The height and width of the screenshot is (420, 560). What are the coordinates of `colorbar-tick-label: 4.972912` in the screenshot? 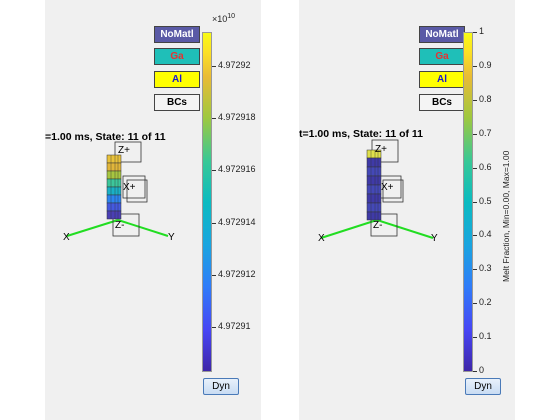 It's located at (237, 273).